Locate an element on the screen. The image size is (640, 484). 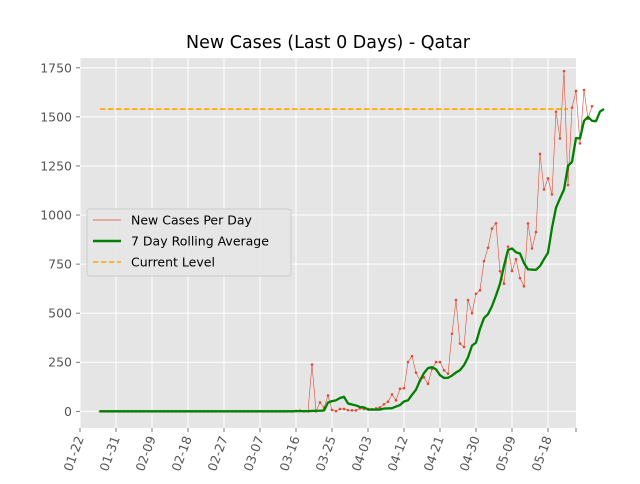
legend-label-daily: New Cases Per Day is located at coordinates (191, 220).